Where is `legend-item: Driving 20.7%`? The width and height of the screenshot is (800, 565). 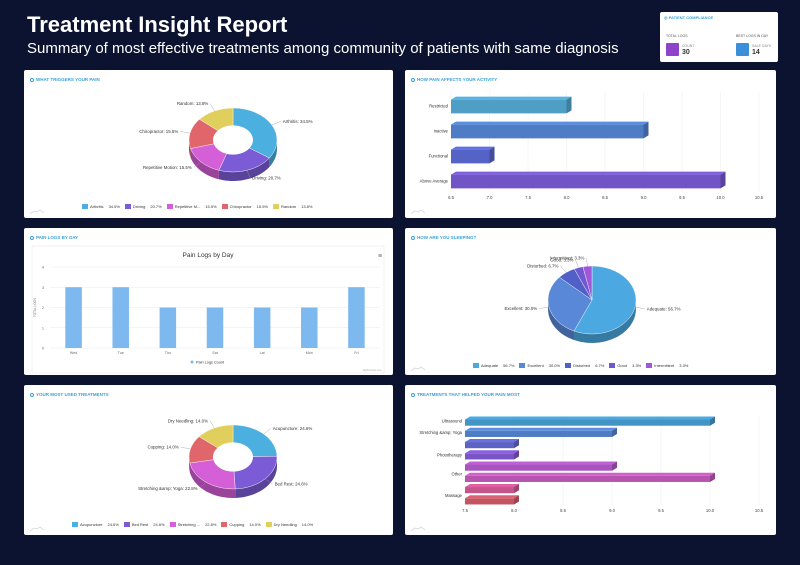 legend-item: Driving 20.7% is located at coordinates (143, 206).